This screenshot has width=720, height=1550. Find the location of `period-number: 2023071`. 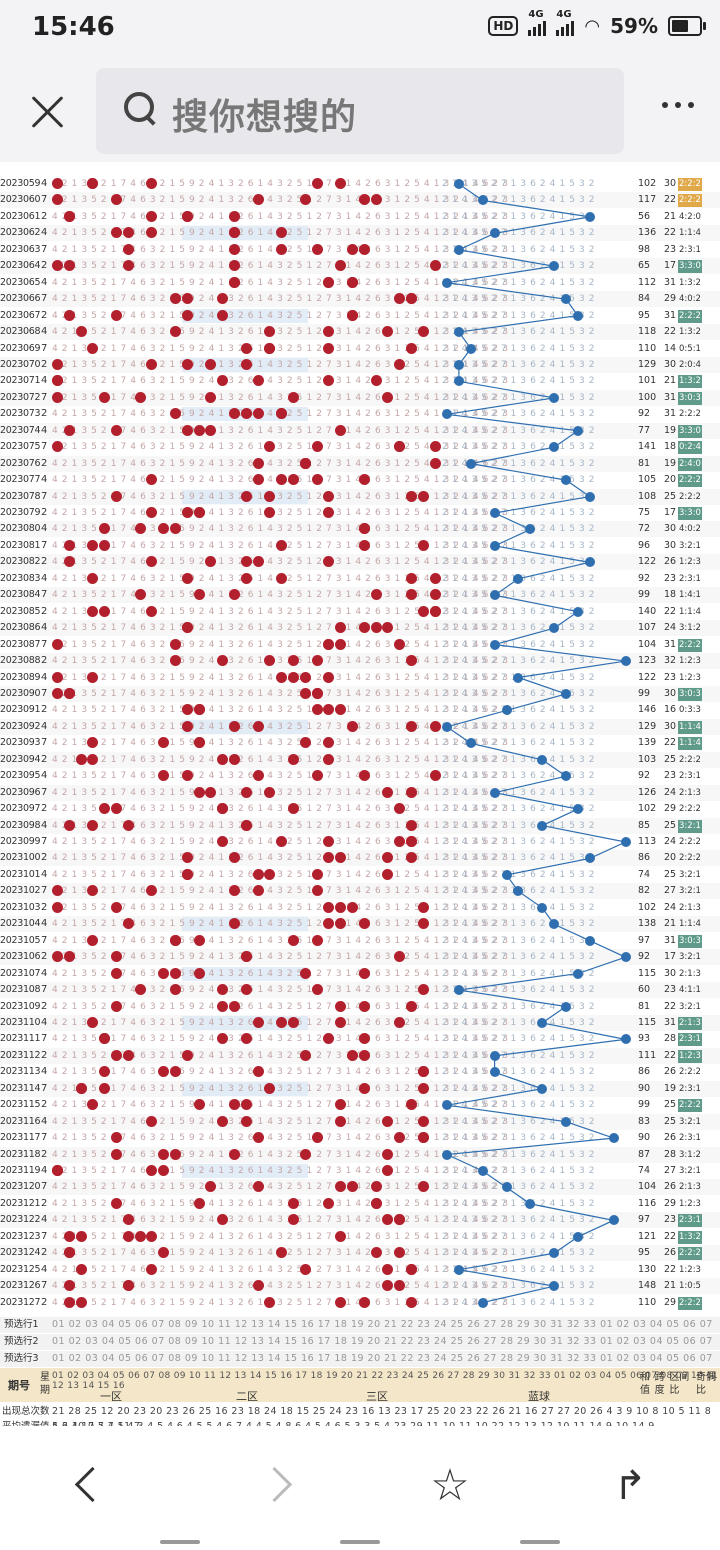

period-number: 2023071 is located at coordinates (20, 381).